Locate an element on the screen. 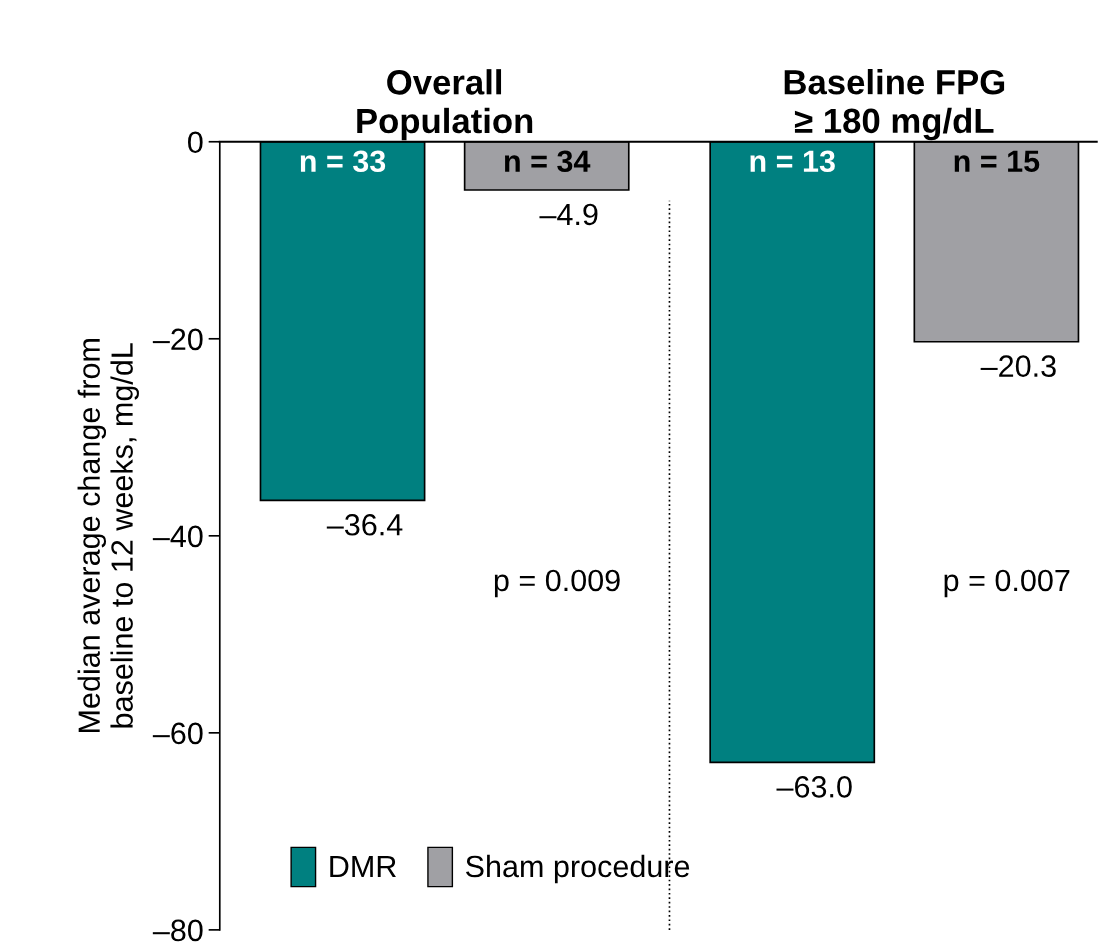  data-label: –63.0 is located at coordinates (814, 787).